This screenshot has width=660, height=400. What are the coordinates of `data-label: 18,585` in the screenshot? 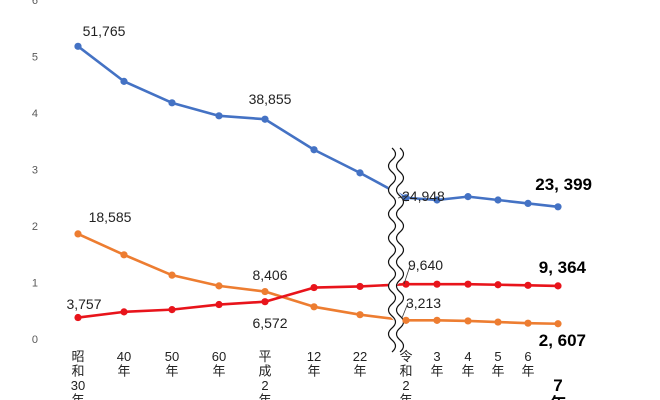 It's located at (110, 217).